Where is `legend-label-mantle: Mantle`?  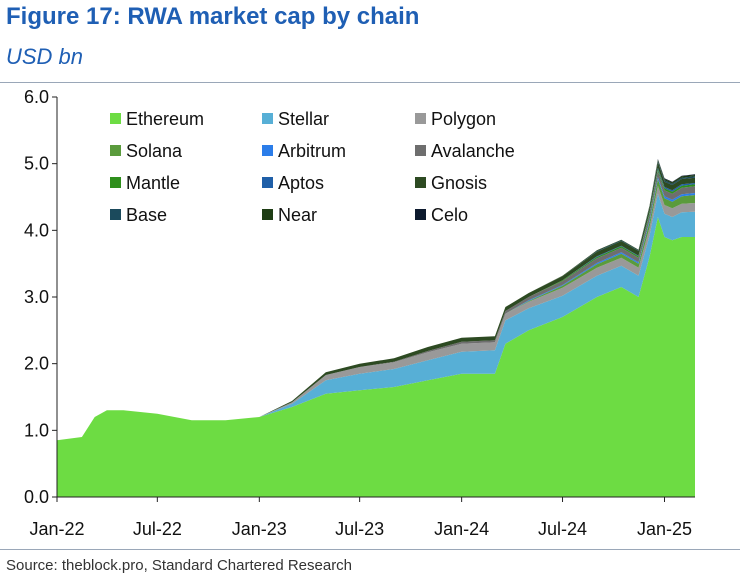
legend-label-mantle: Mantle is located at coordinates (153, 183).